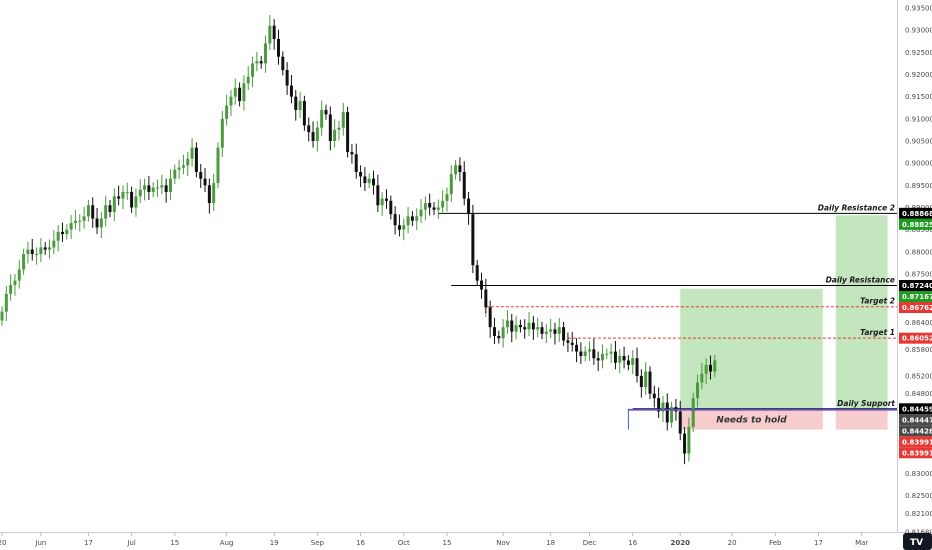 Image resolution: width=932 pixels, height=550 pixels. What do you see at coordinates (861, 312) in the screenshot?
I see `profit-zone` at bounding box center [861, 312].